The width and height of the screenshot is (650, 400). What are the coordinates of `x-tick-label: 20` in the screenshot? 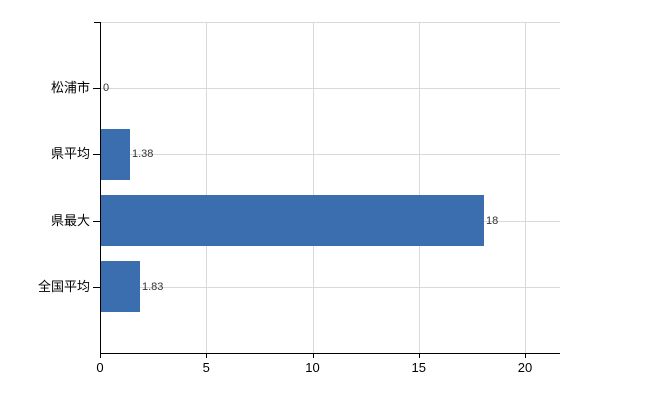 It's located at (525, 367).